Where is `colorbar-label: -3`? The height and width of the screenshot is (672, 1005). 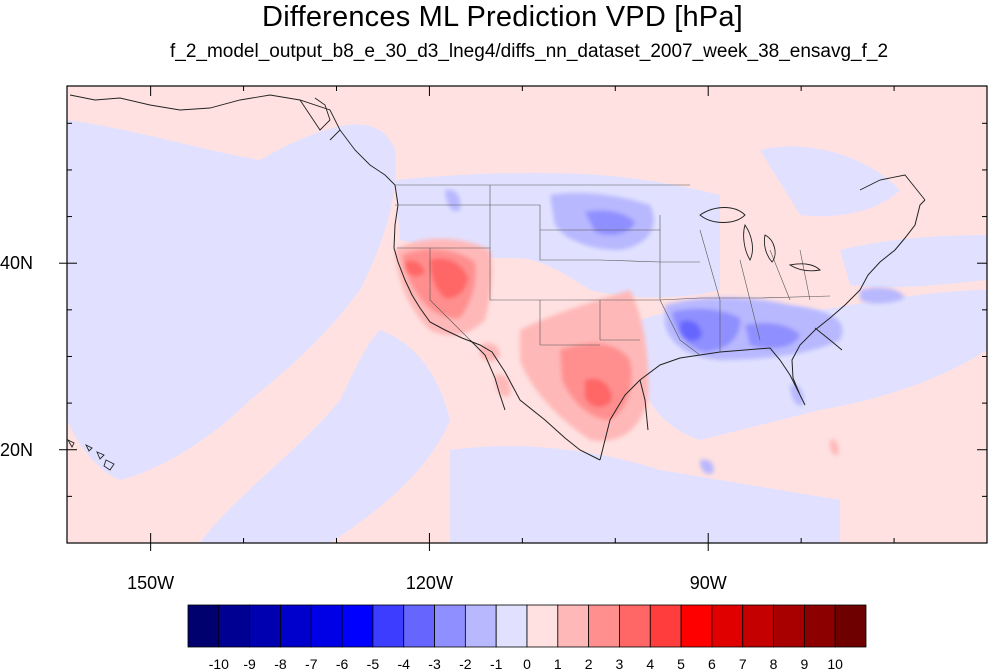 colorbar-label: -3 is located at coordinates (434, 664).